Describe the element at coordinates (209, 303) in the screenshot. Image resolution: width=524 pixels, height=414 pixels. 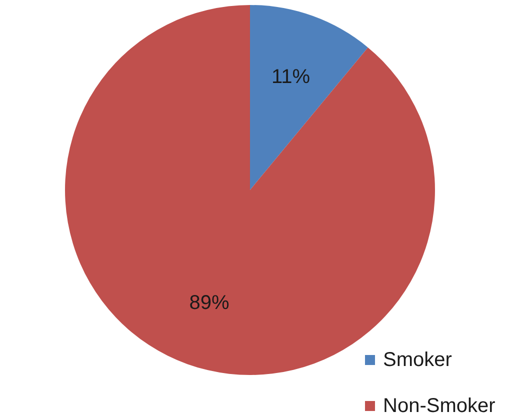
I see `data-label: 89%` at that location.